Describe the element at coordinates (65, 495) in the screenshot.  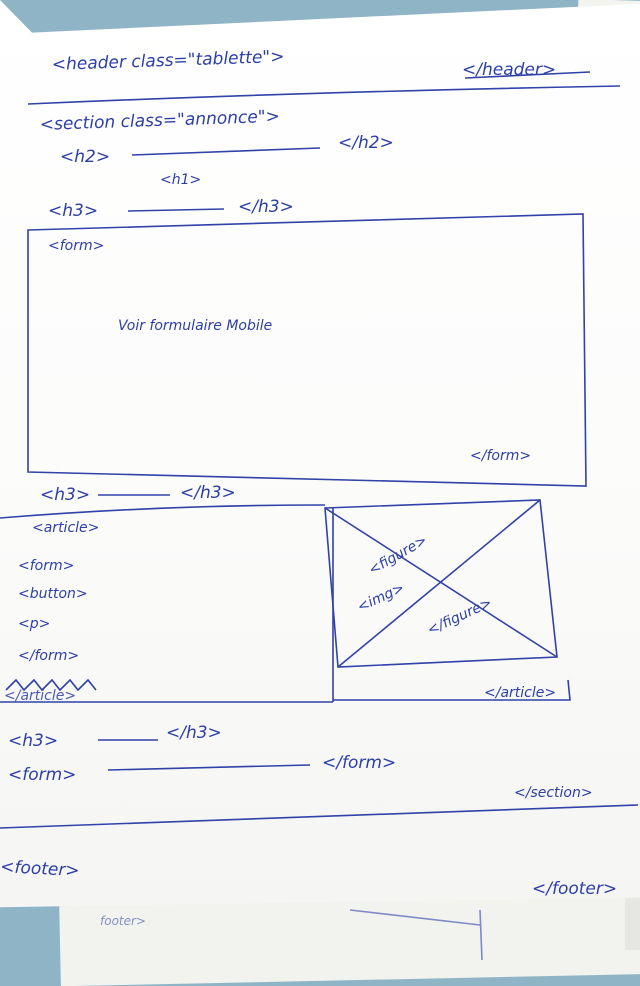
I see `h3-b-open-tag: <h3>` at that location.